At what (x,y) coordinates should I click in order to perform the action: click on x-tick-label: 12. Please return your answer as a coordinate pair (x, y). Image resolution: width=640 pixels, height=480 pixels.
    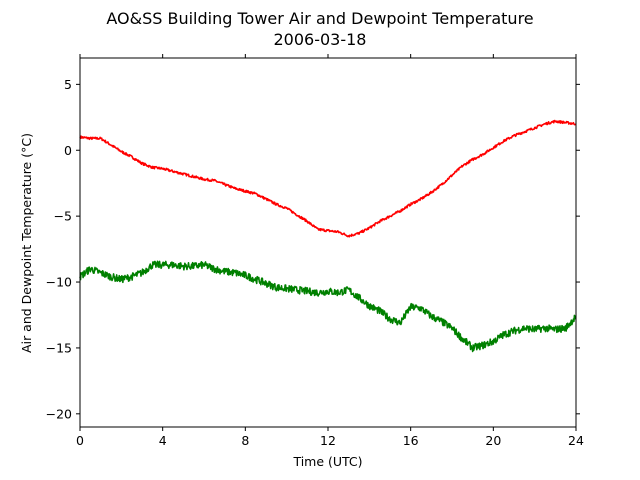
    Looking at the image, I should click on (328, 440).